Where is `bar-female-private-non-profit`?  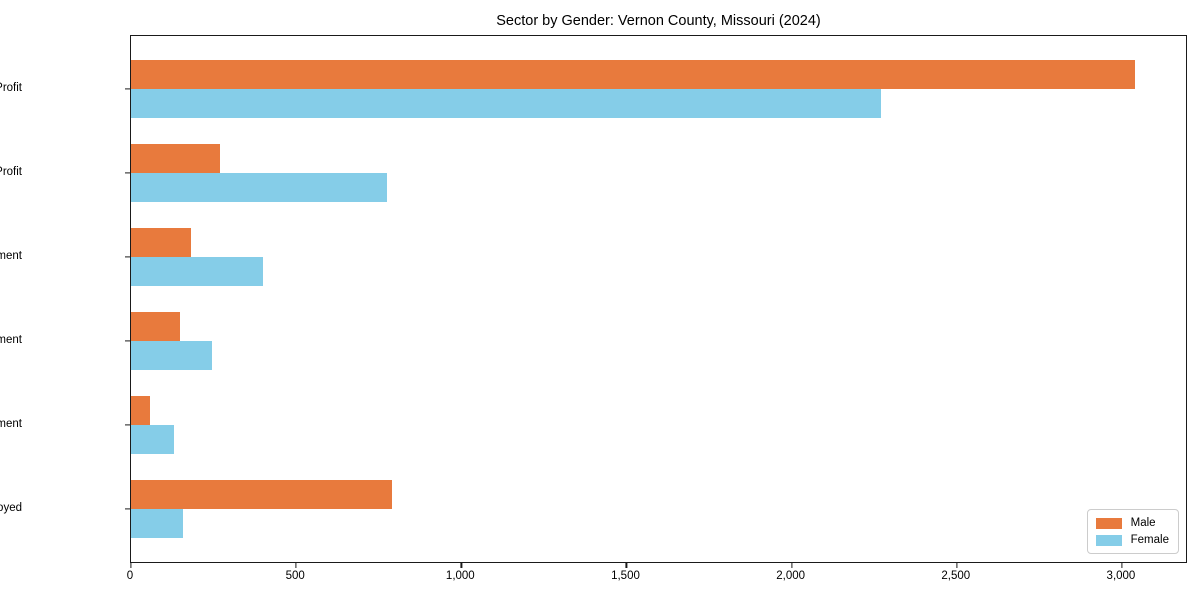 bar-female-private-non-profit is located at coordinates (259, 187).